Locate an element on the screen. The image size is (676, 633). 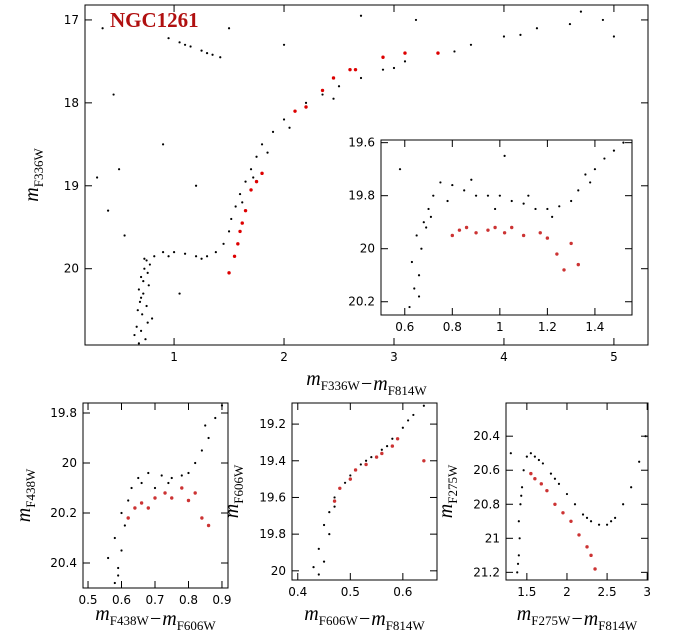
y-tick-label: 20.2 is located at coordinates (63, 513).